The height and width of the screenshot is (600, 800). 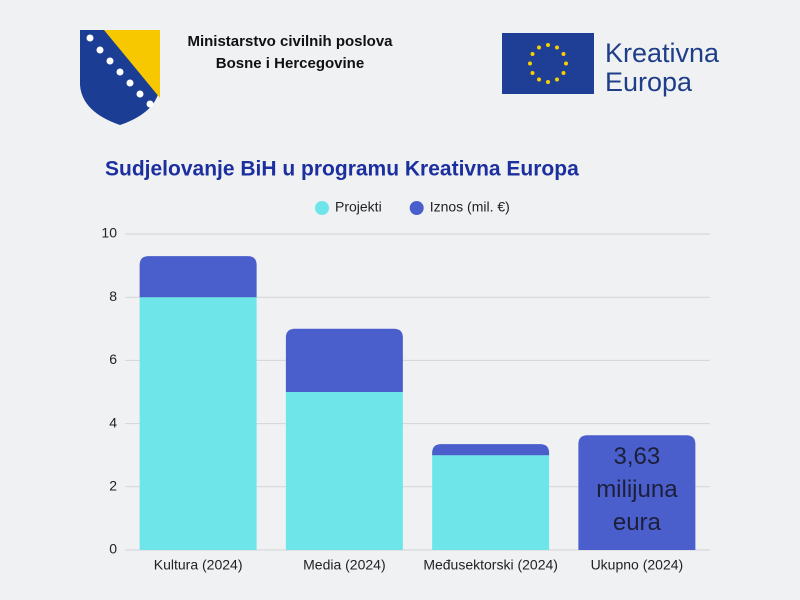 What do you see at coordinates (109, 233) in the screenshot?
I see `y-tick-label: 10` at bounding box center [109, 233].